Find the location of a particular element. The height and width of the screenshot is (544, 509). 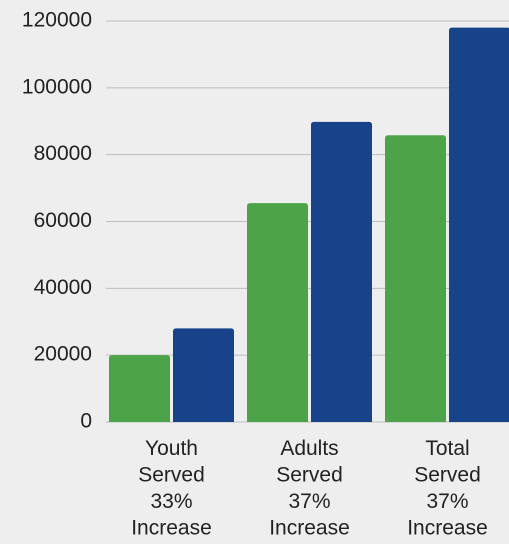

category-label-3: Total Served 37% Increase is located at coordinates (447, 488).